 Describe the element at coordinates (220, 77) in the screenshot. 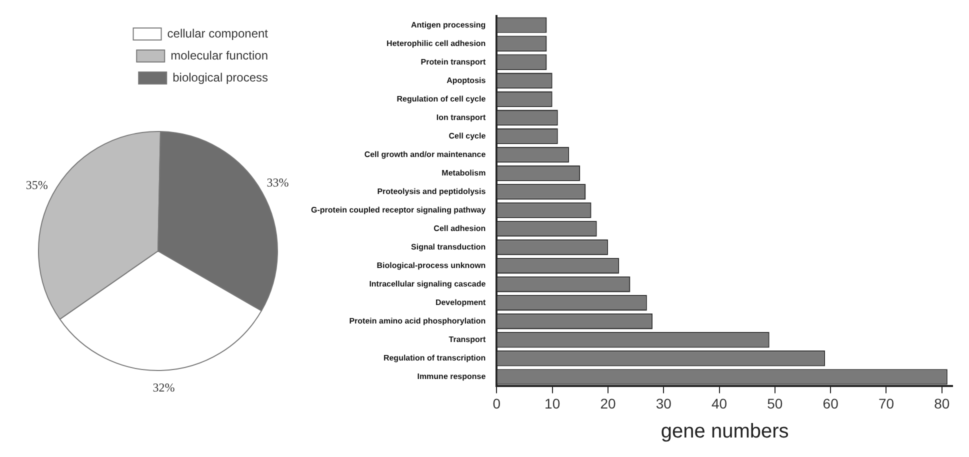

I see `legend-label: biological process` at that location.